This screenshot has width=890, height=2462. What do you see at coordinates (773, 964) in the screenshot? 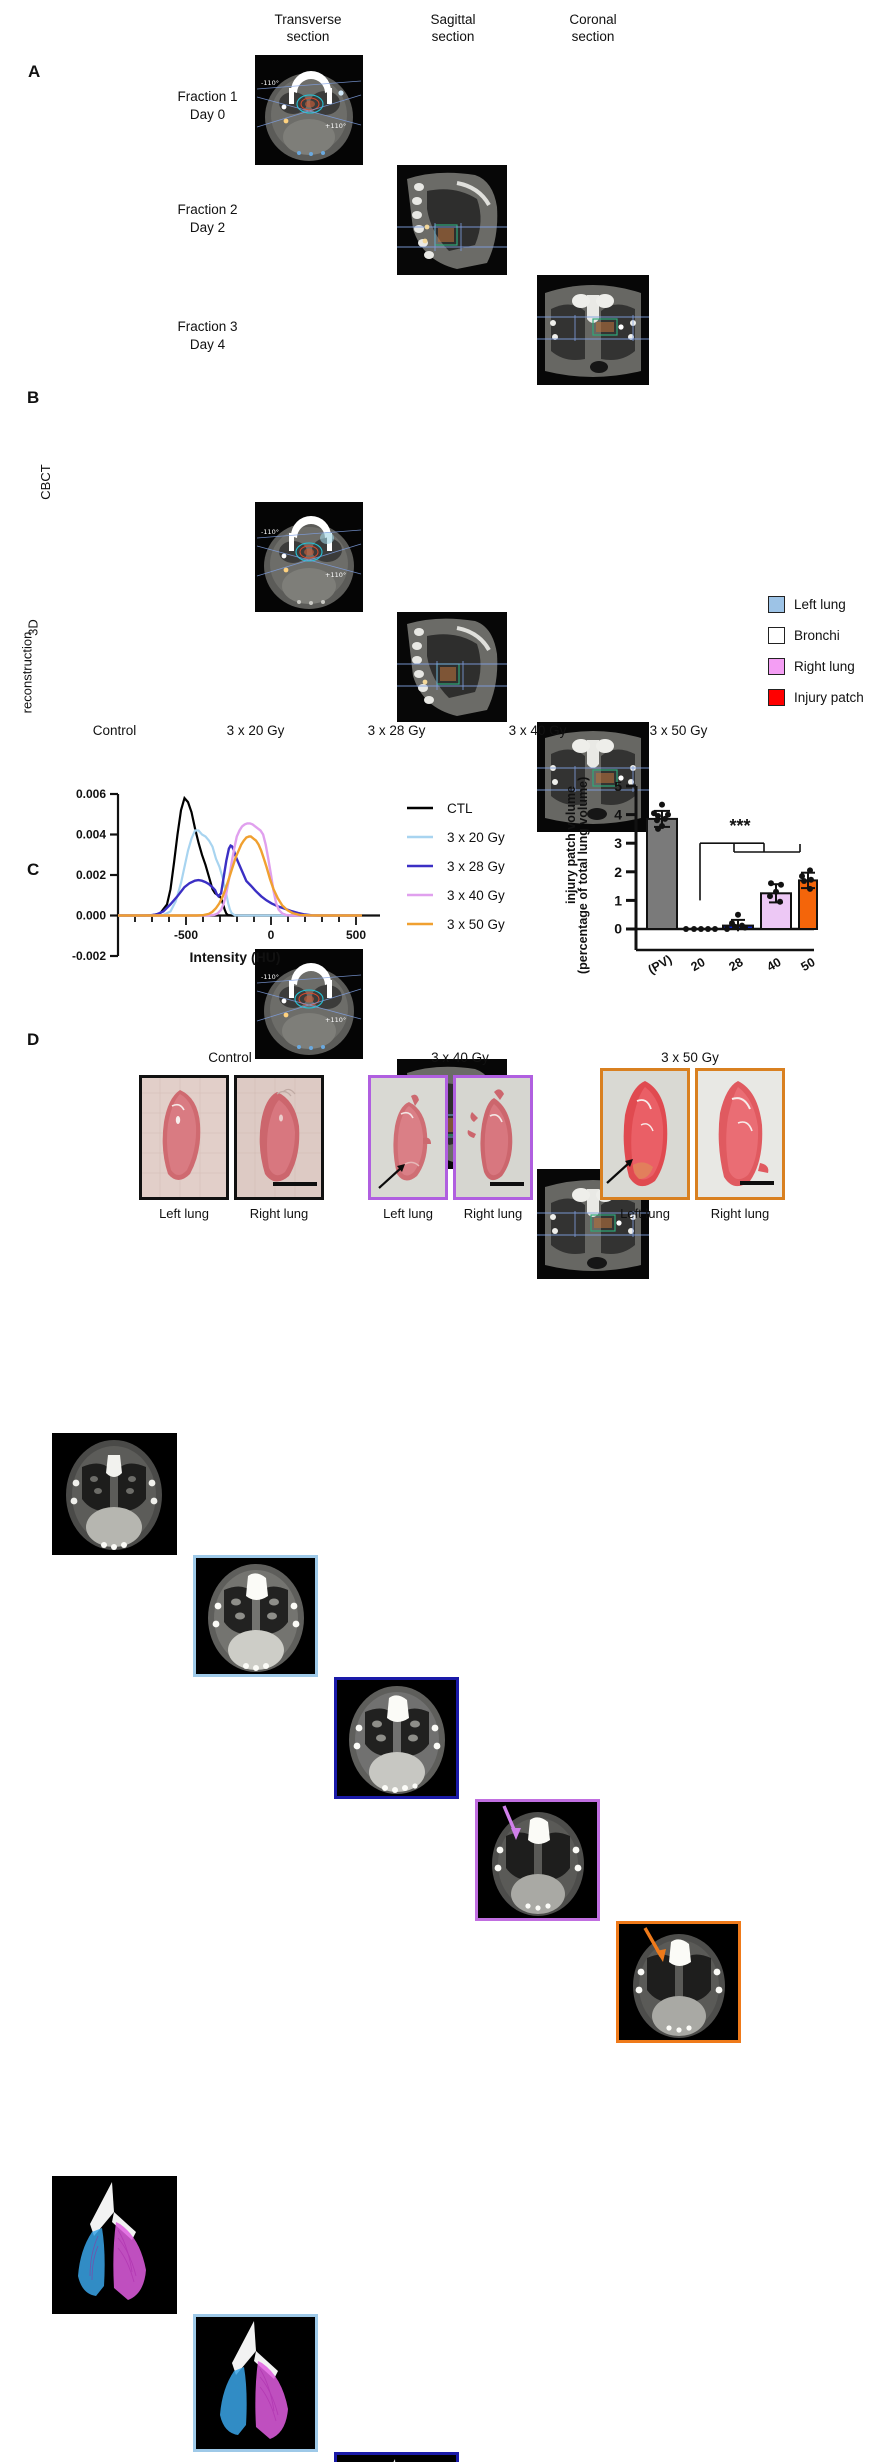
I see `bar-xtick-40: 40` at bounding box center [773, 964].